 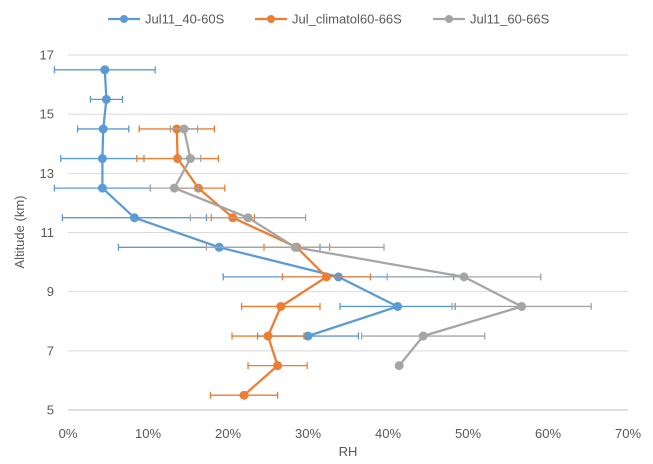 What do you see at coordinates (148, 433) in the screenshot?
I see `x-tick-label: 10%` at bounding box center [148, 433].